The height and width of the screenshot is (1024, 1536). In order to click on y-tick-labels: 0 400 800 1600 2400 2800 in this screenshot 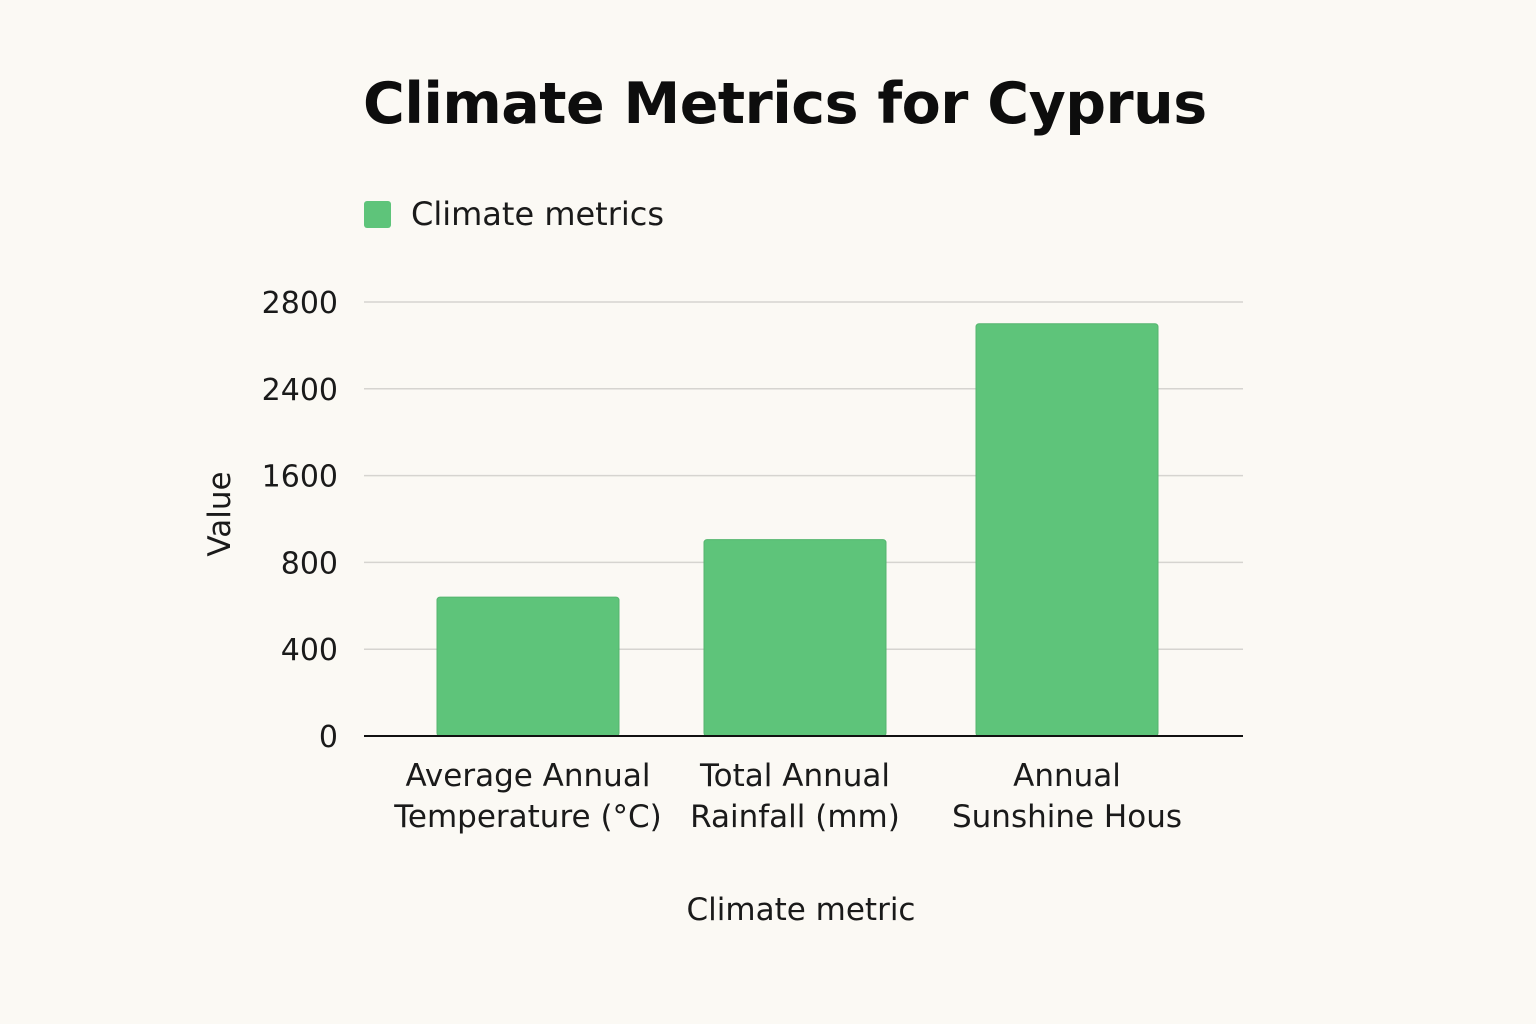, I will do `click(300, 520)`.